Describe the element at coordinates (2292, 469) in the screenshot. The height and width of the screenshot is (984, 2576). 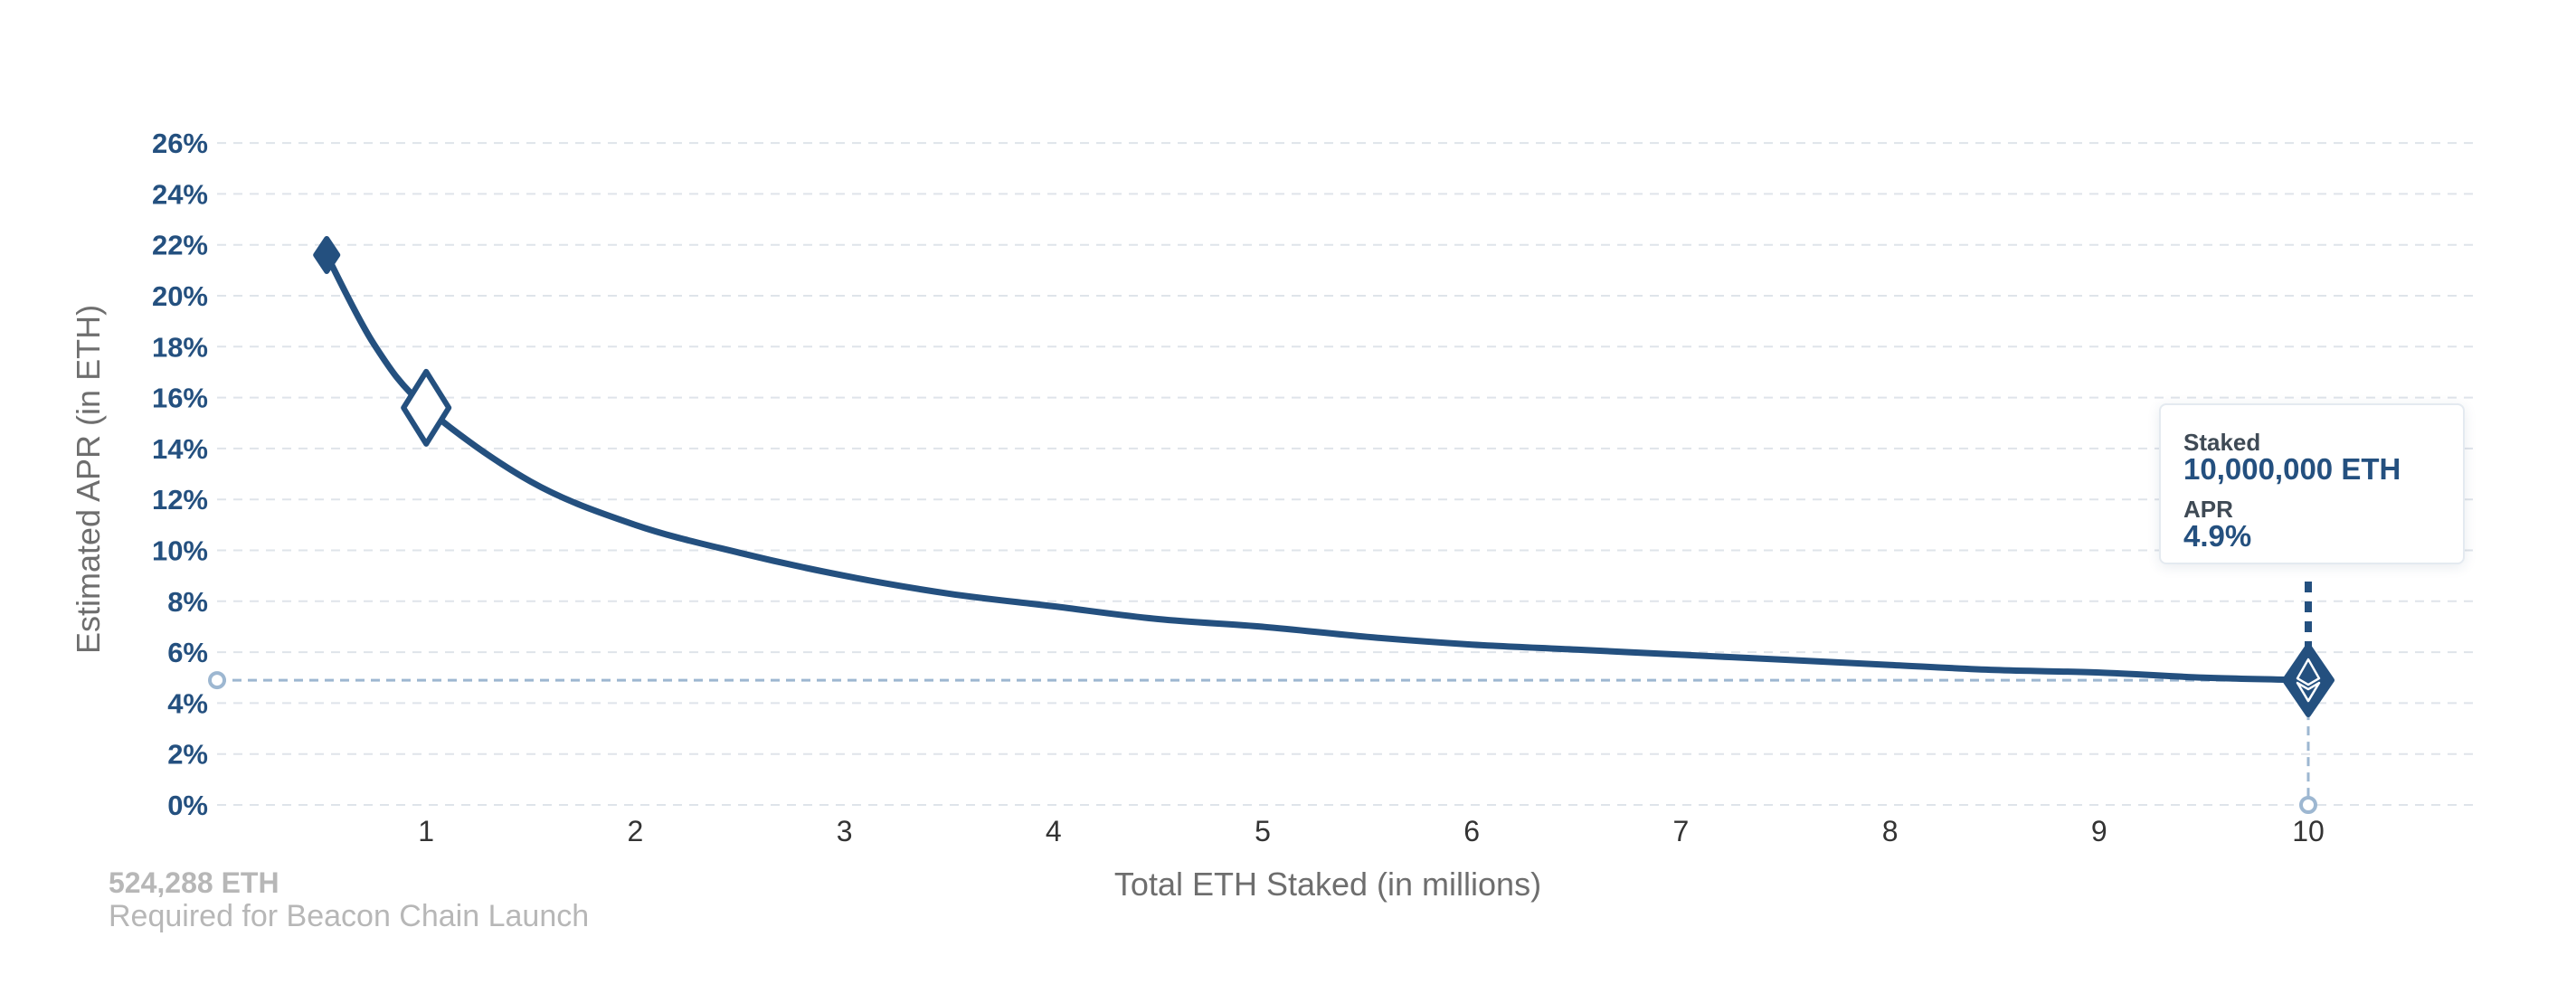
I see `tooltip-staked-value: 10,000,000 ETH` at that location.